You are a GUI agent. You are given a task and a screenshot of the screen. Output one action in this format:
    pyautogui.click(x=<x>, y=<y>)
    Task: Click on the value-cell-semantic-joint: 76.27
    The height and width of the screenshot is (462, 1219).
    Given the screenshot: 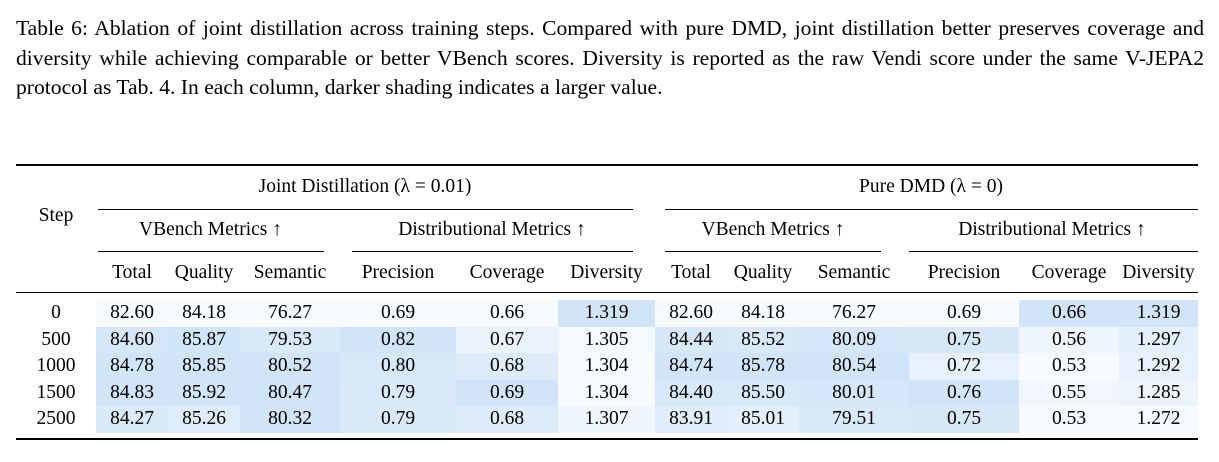 What is the action you would take?
    pyautogui.click(x=290, y=313)
    